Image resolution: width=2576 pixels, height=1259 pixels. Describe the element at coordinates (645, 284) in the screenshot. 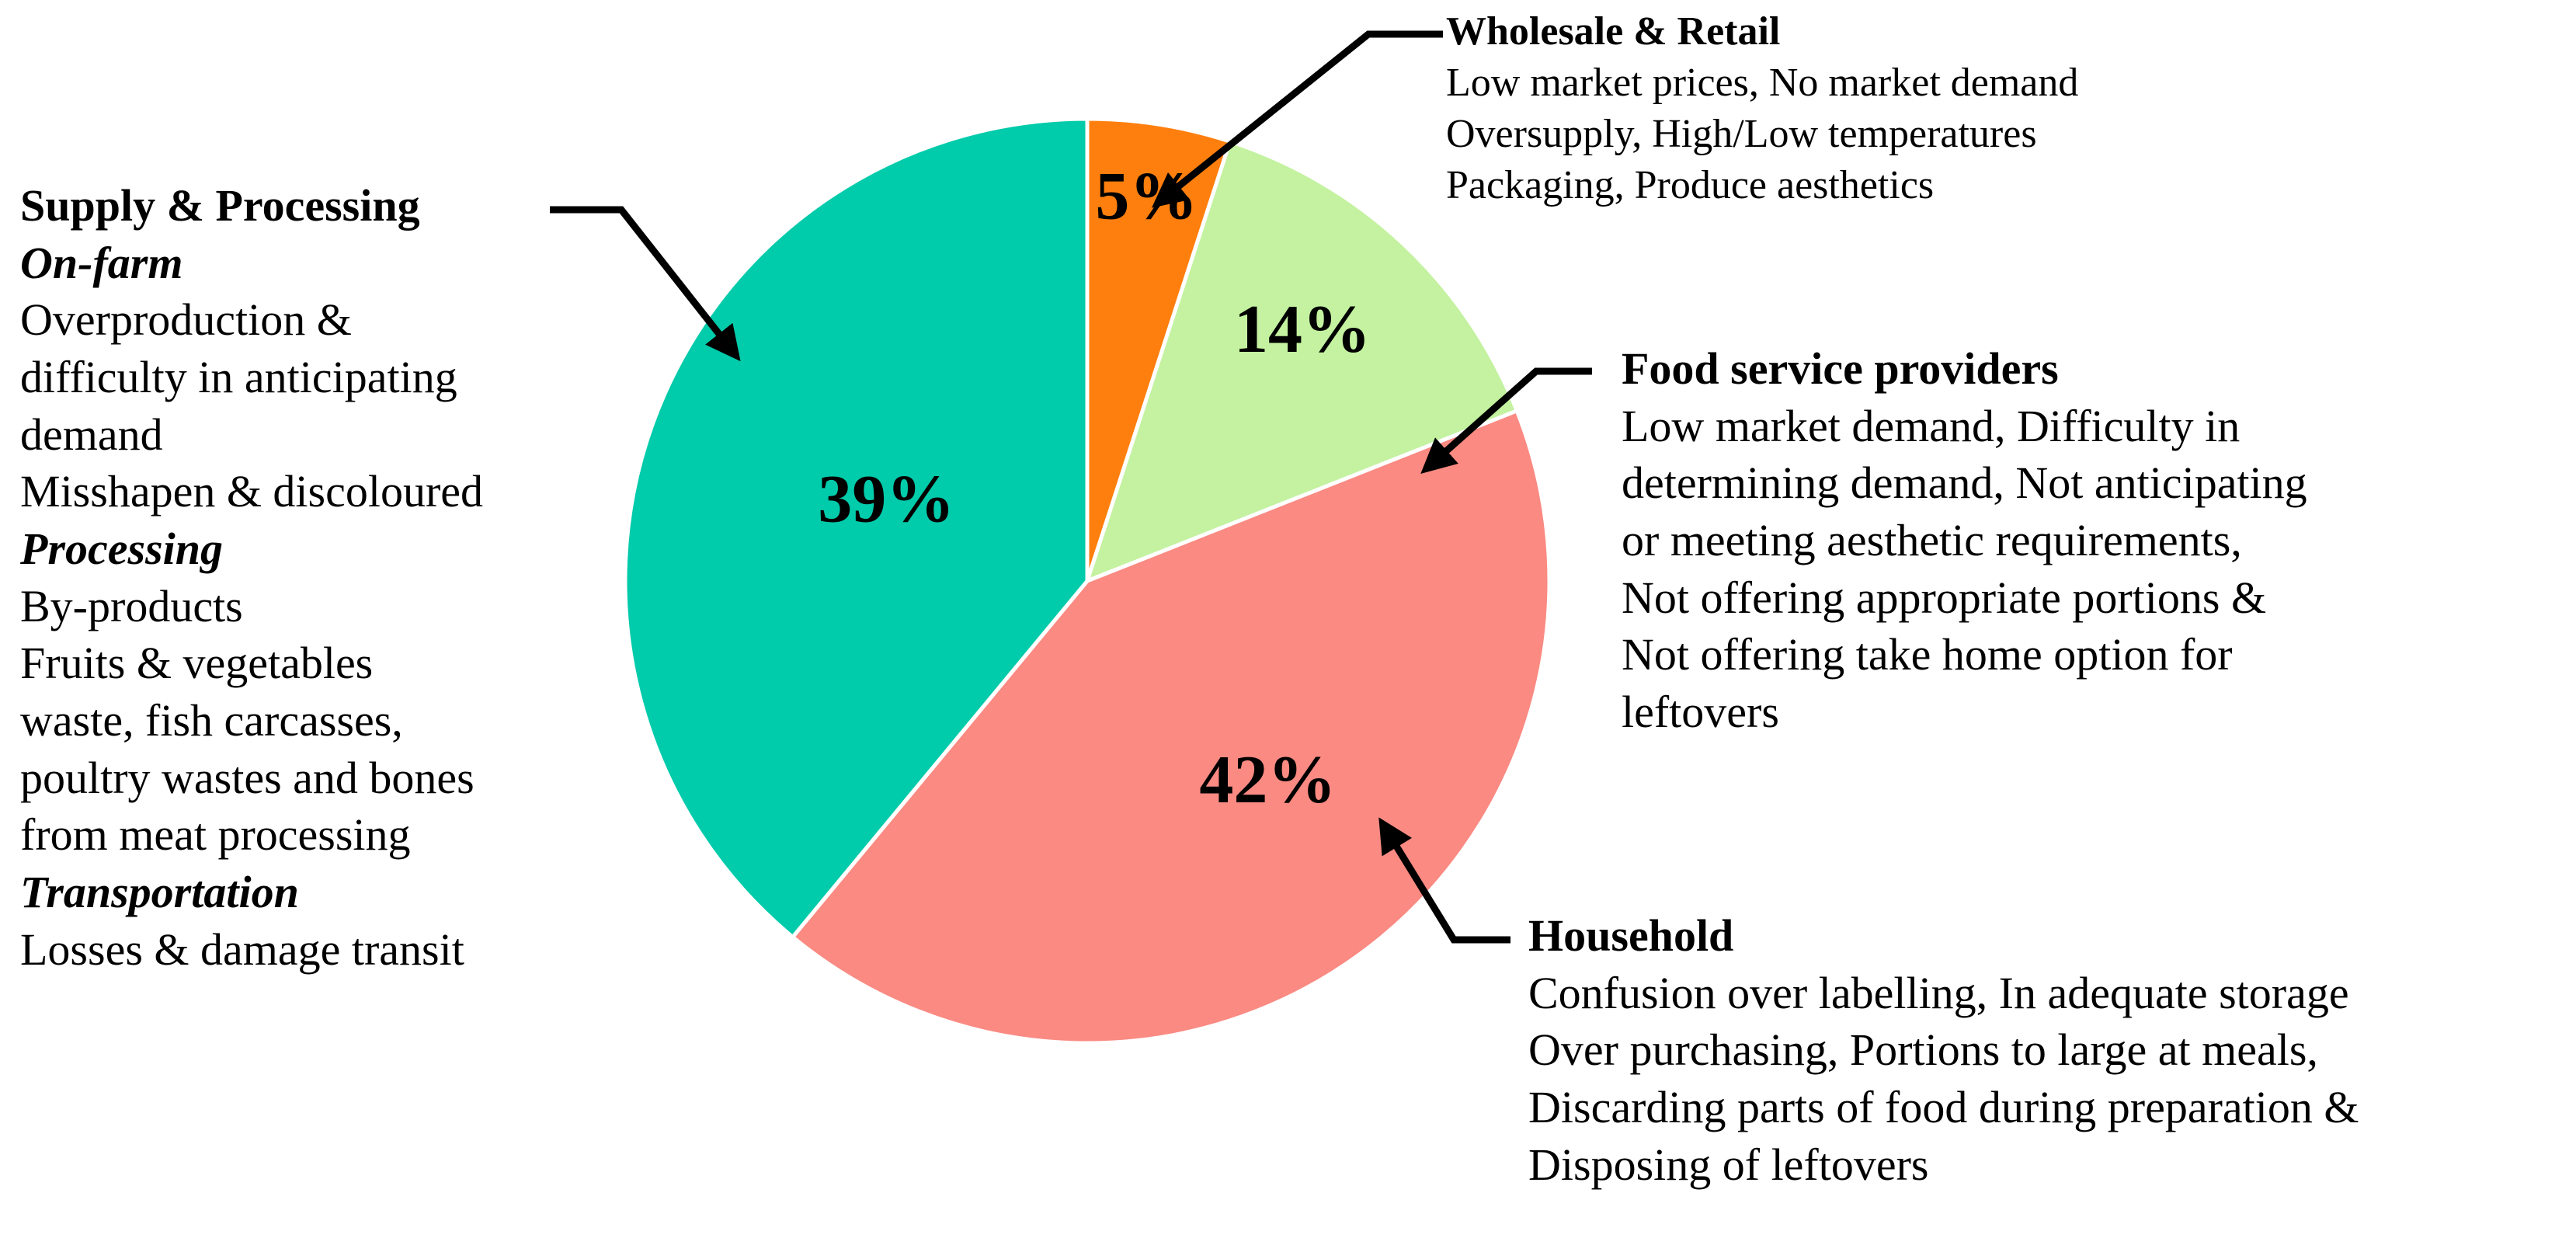

I see `arrow-supply` at that location.